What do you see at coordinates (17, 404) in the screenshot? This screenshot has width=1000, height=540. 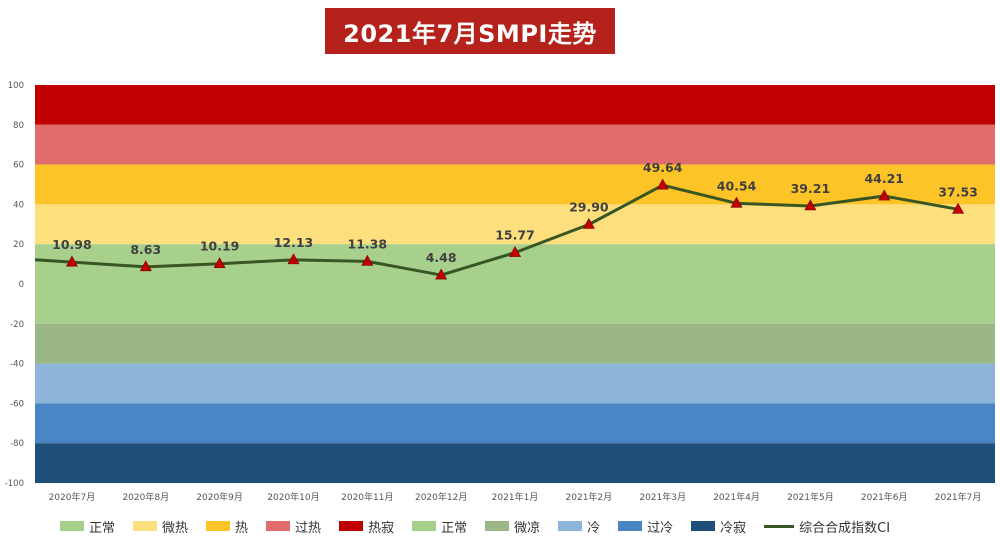 I see `y-tick-label: -60` at bounding box center [17, 404].